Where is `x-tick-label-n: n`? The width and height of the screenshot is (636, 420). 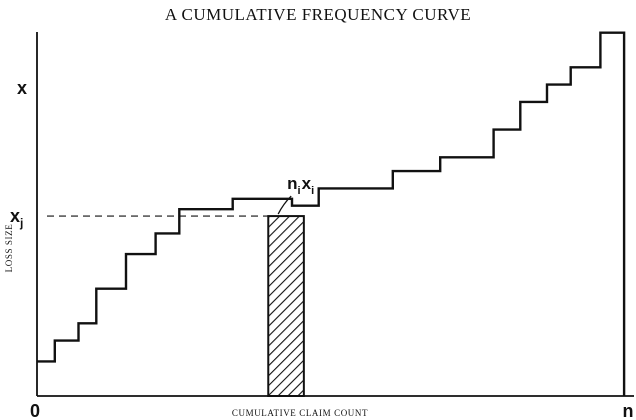 x-tick-label-n: n is located at coordinates (628, 410).